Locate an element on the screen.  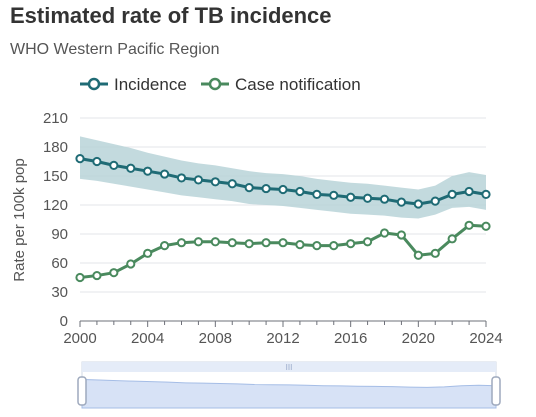
y-tick-label: 210 is located at coordinates (55, 118).